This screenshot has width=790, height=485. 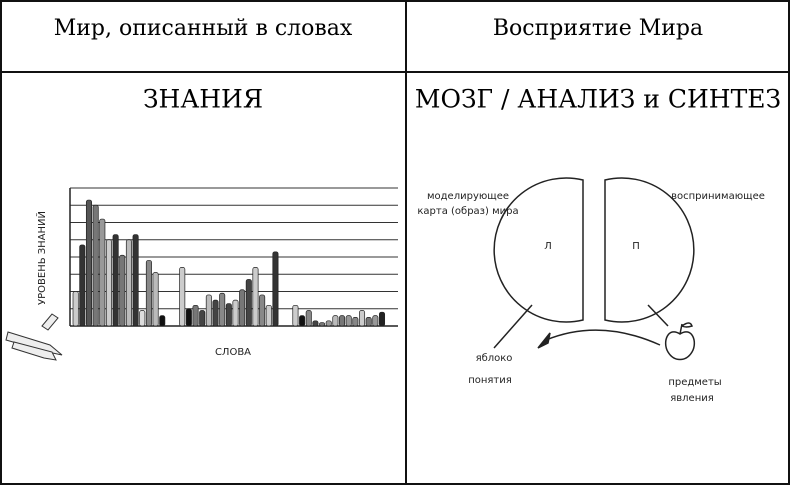 I want to click on label: воспринимающее, so click(x=718, y=196).